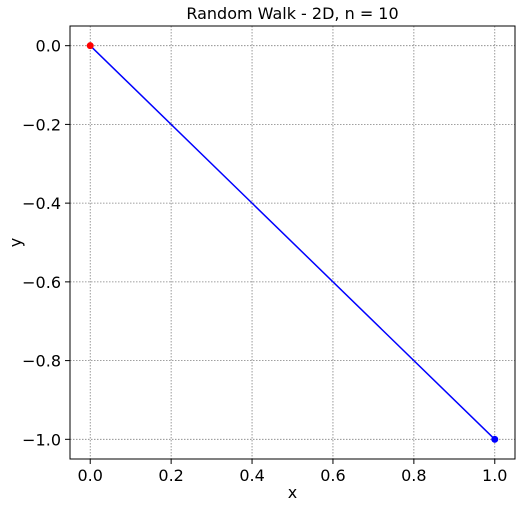 The height and width of the screenshot is (513, 523). I want to click on x-axis-label: x, so click(292, 492).